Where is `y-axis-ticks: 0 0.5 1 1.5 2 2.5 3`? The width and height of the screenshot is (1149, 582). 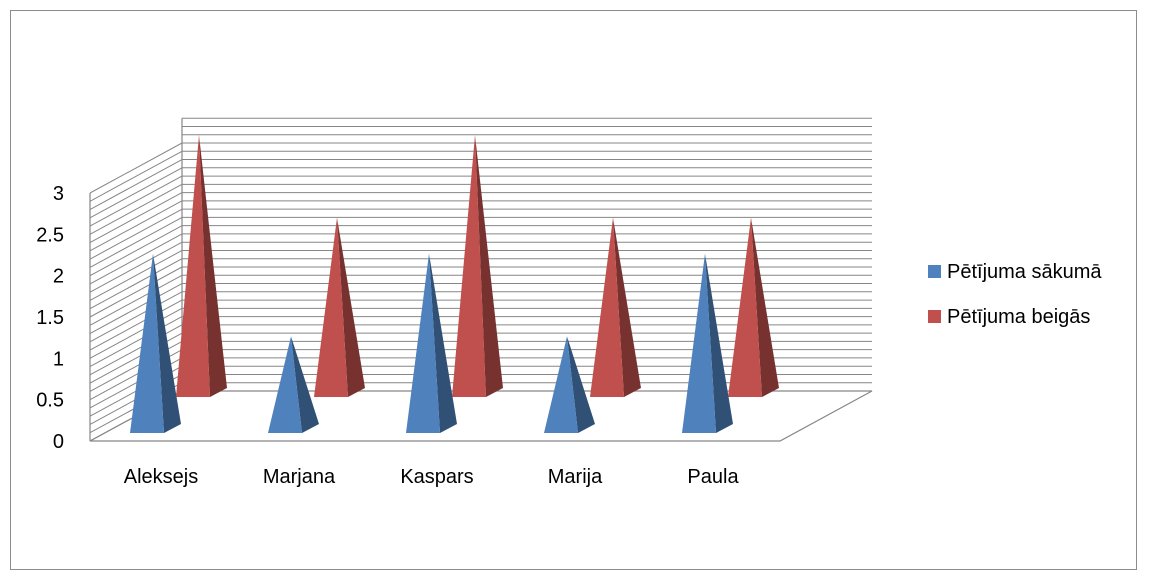 y-axis-ticks: 0 0.5 1 1.5 2 2.5 3 is located at coordinates (50, 318).